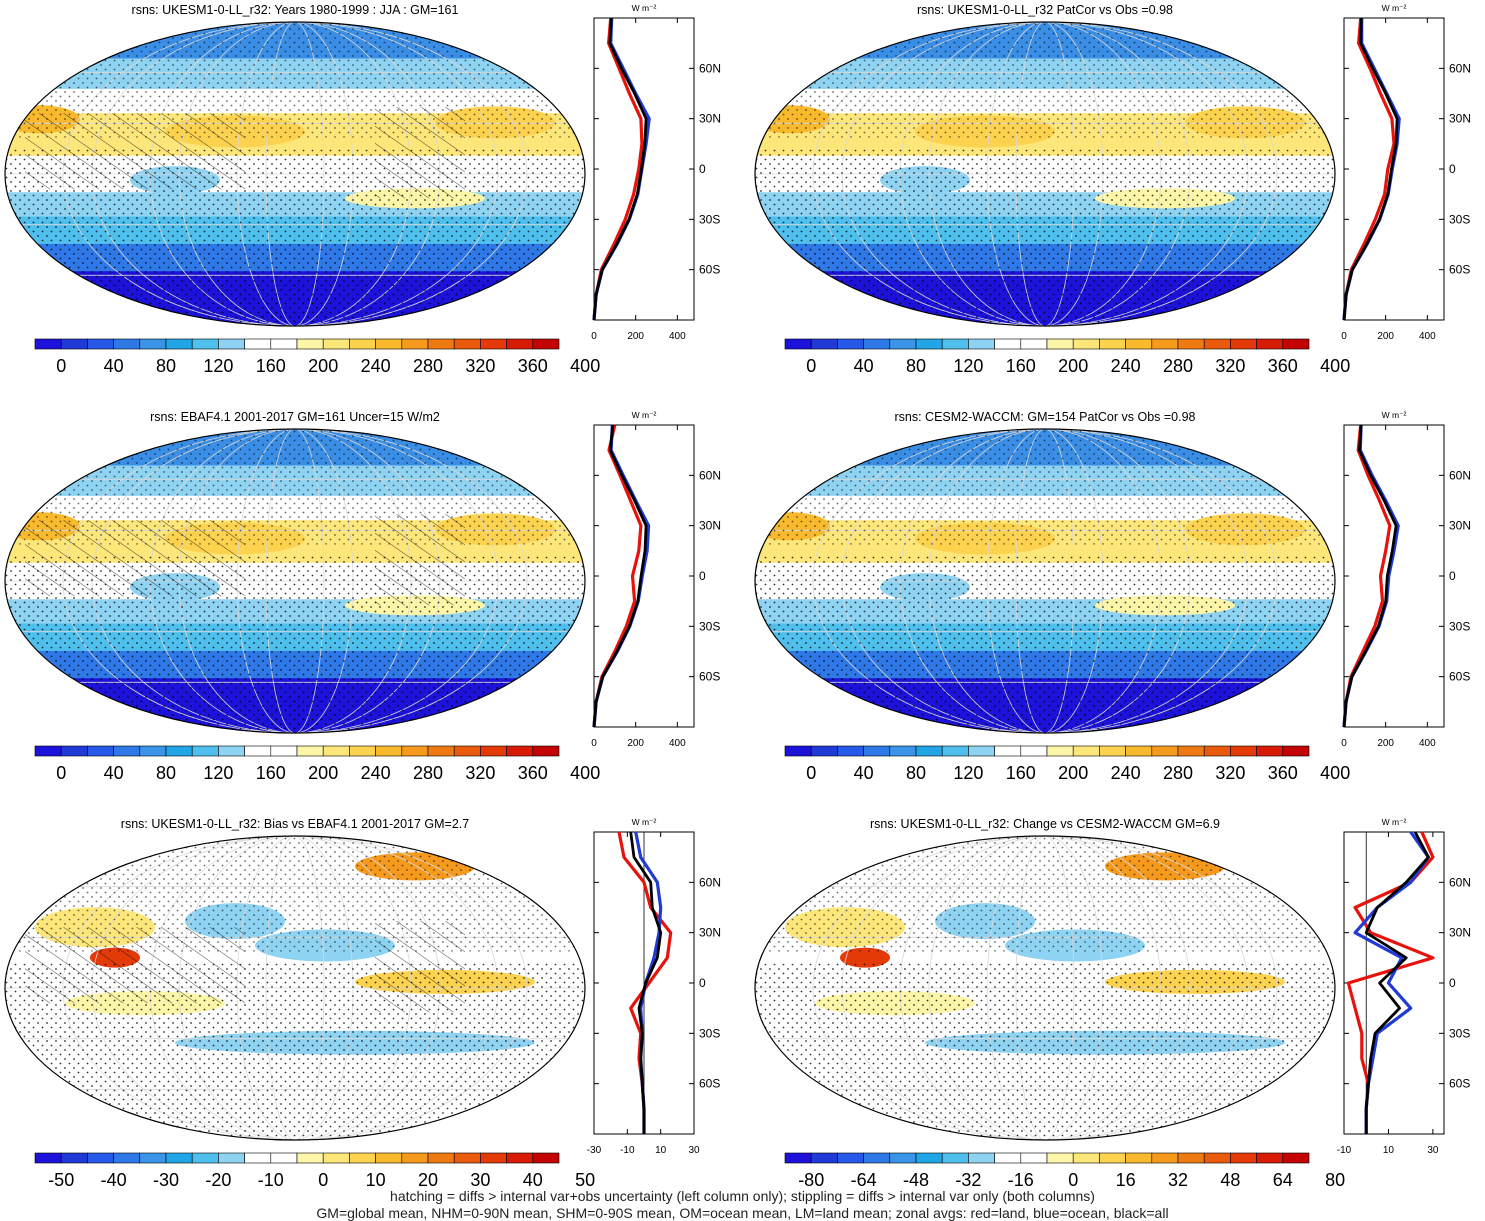  What do you see at coordinates (1064, 1171) in the screenshot?
I see `colorbar: -80 -64 -48 -32 -16 0 16 32 48 64 80` at bounding box center [1064, 1171].